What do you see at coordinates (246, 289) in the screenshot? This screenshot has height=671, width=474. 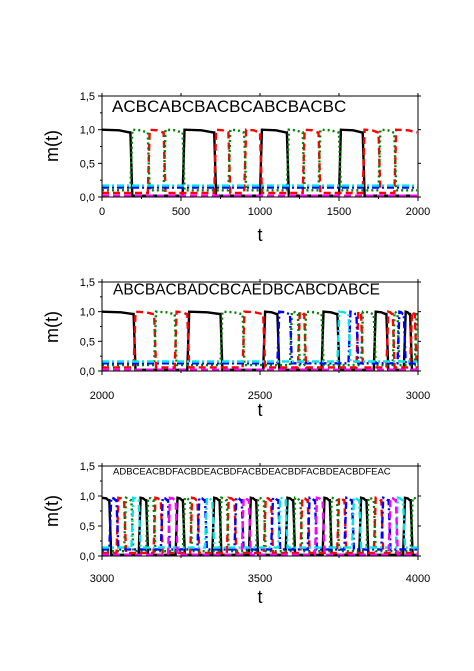 I see `sequence-annotation: ABCBACBADCBCAEDBCABCDABCE` at bounding box center [246, 289].